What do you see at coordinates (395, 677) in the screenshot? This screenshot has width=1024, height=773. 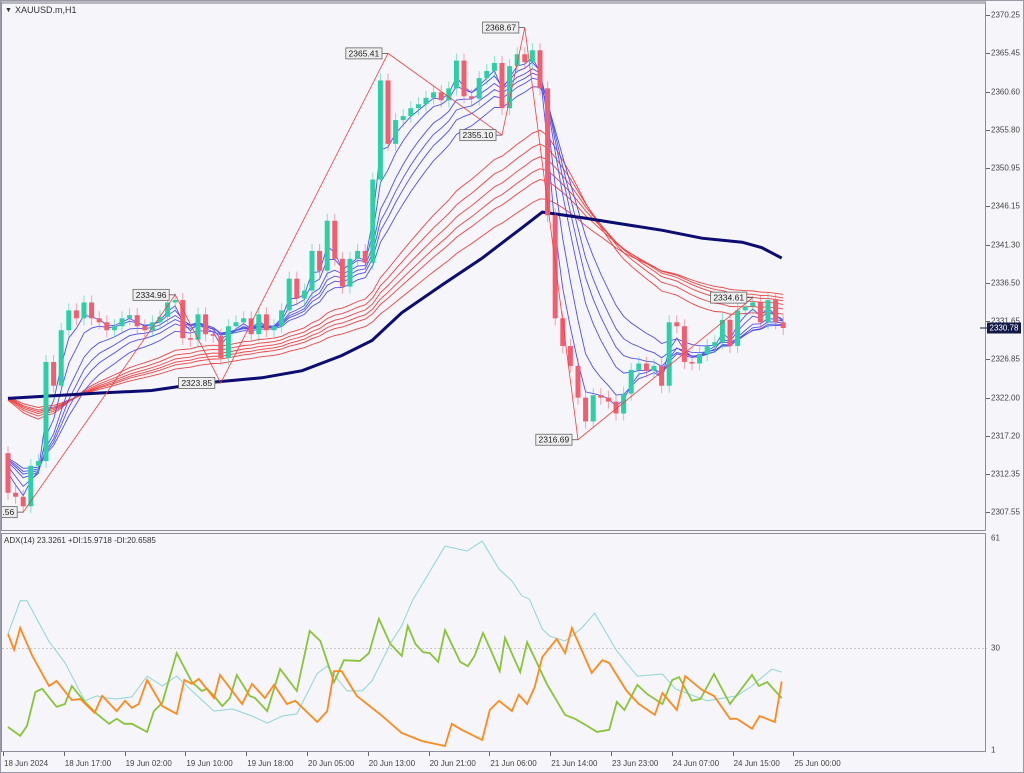 I see `plus-di-line` at bounding box center [395, 677].